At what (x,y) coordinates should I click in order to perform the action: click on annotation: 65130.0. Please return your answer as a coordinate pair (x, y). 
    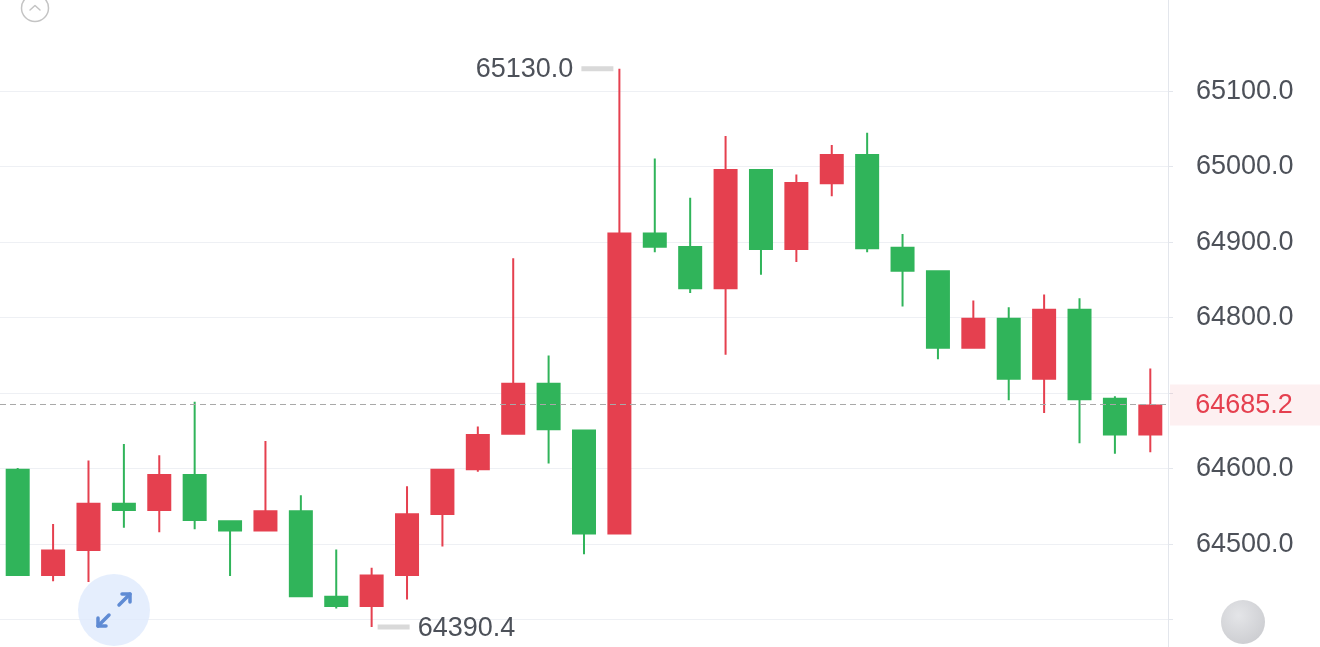
    Looking at the image, I should click on (524, 68).